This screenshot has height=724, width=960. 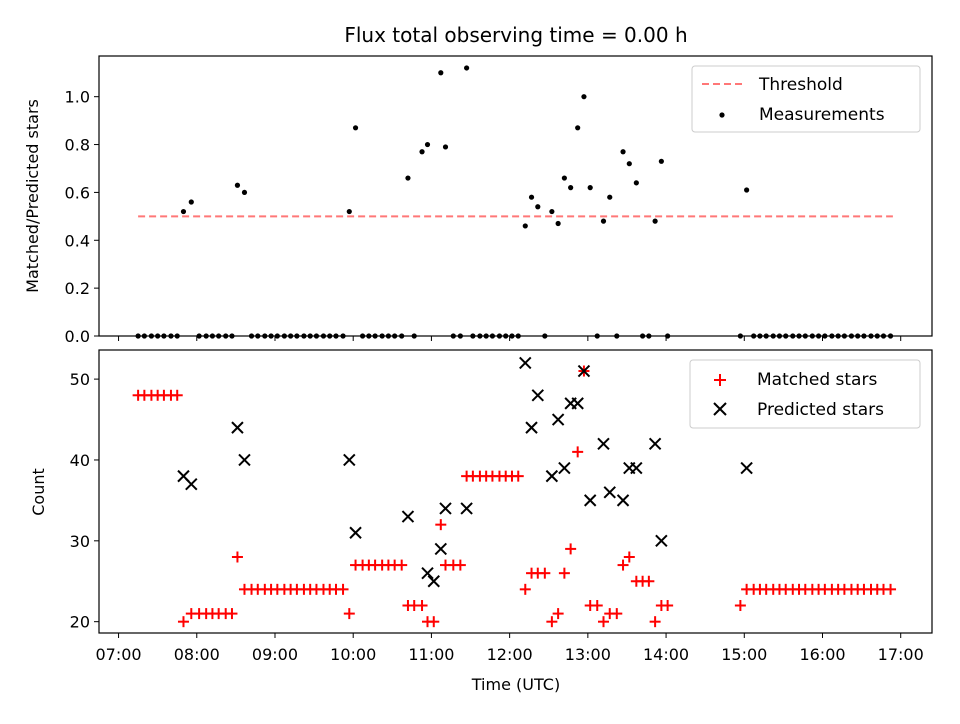 I want to click on top-y-tick-label: 0.4, so click(x=77, y=240).